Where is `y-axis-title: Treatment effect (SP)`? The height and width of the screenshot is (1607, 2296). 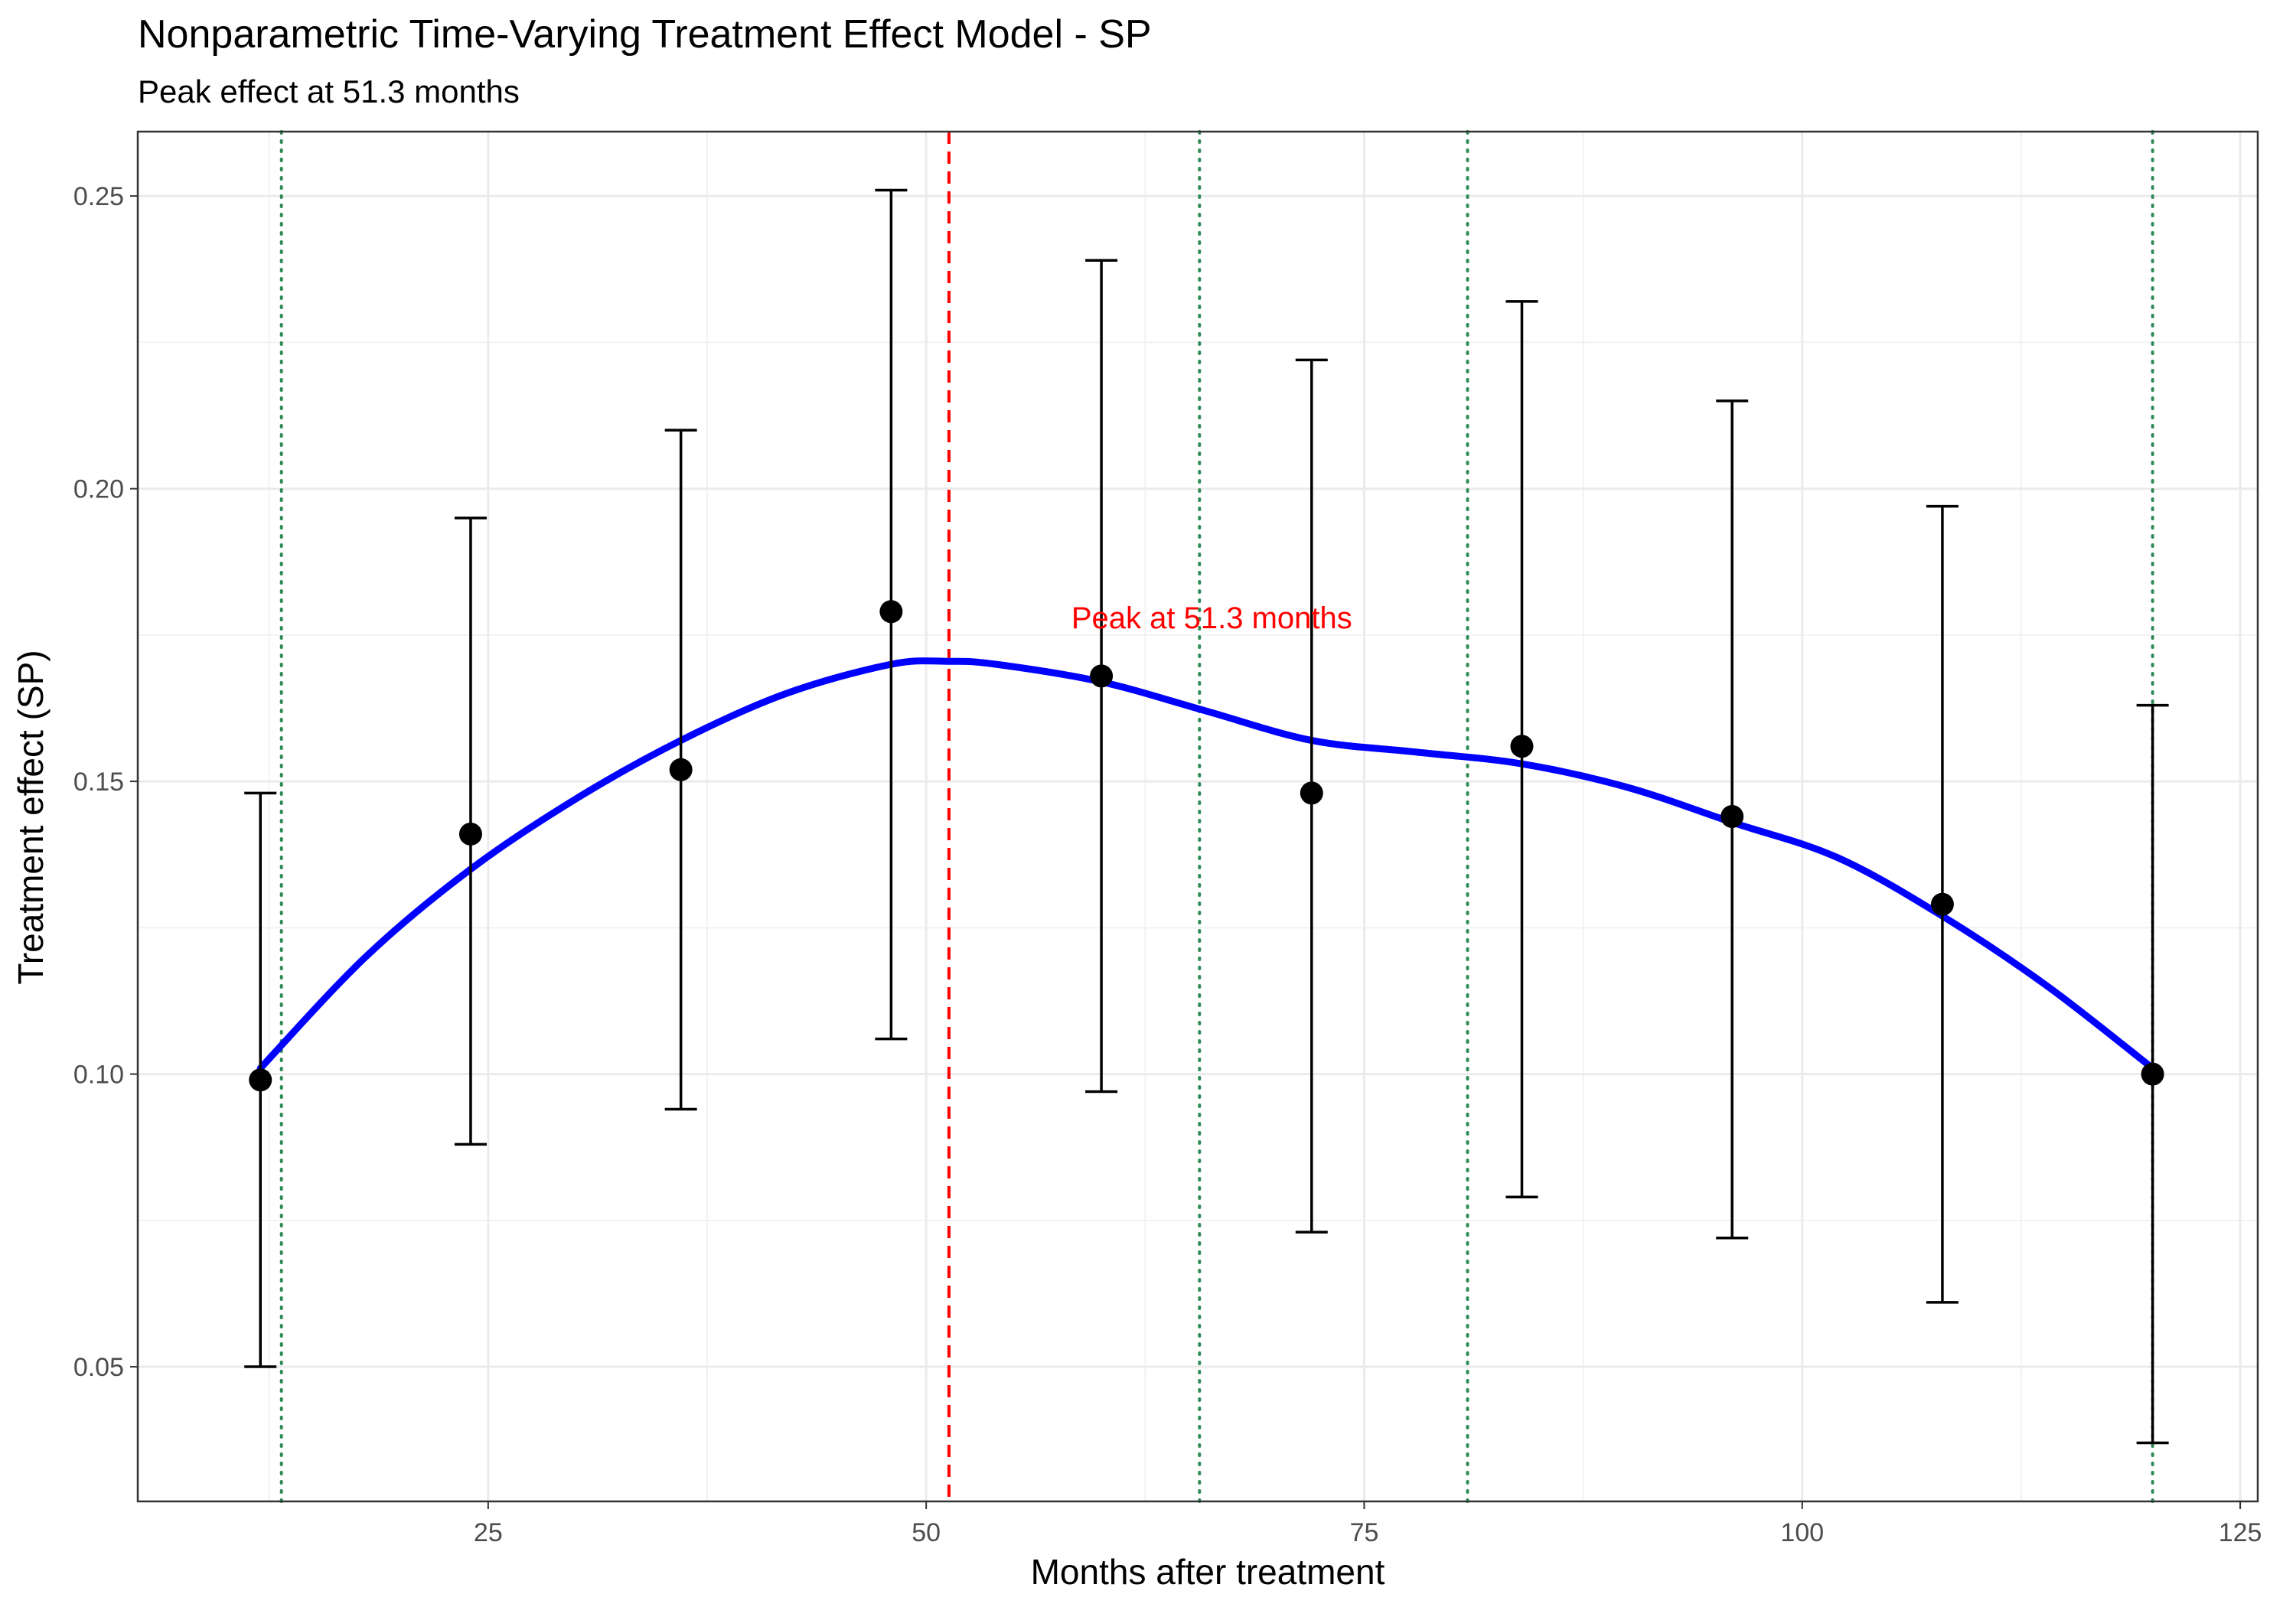
y-axis-title: Treatment effect (SP) is located at coordinates (31, 817).